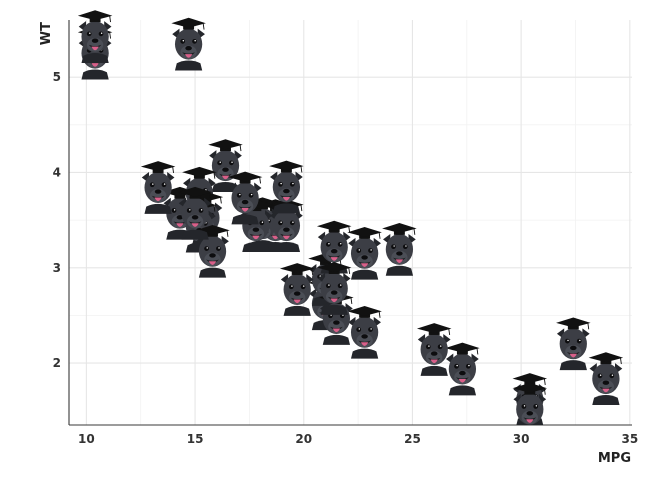 The height and width of the screenshot is (480, 672). What do you see at coordinates (57, 77) in the screenshot?
I see `y-tick-label: 5` at bounding box center [57, 77].